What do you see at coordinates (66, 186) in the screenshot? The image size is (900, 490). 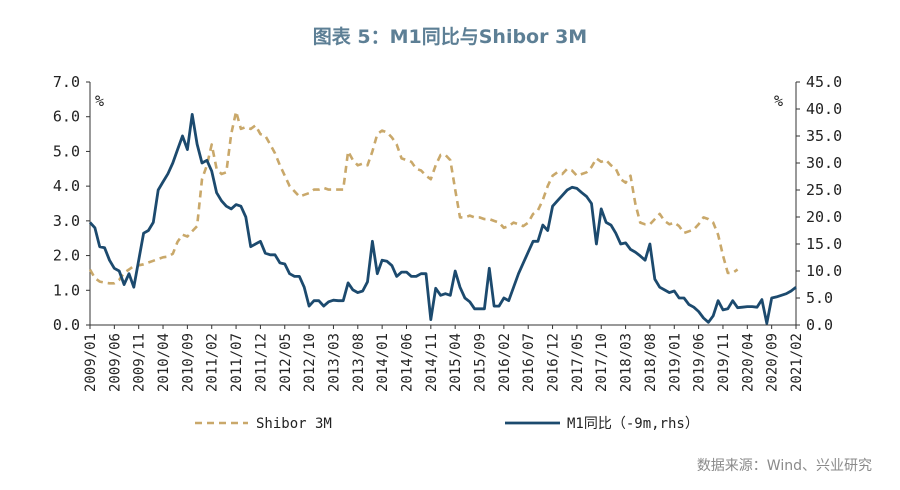 I see `left-tick-label: 4.0` at bounding box center [66, 186].